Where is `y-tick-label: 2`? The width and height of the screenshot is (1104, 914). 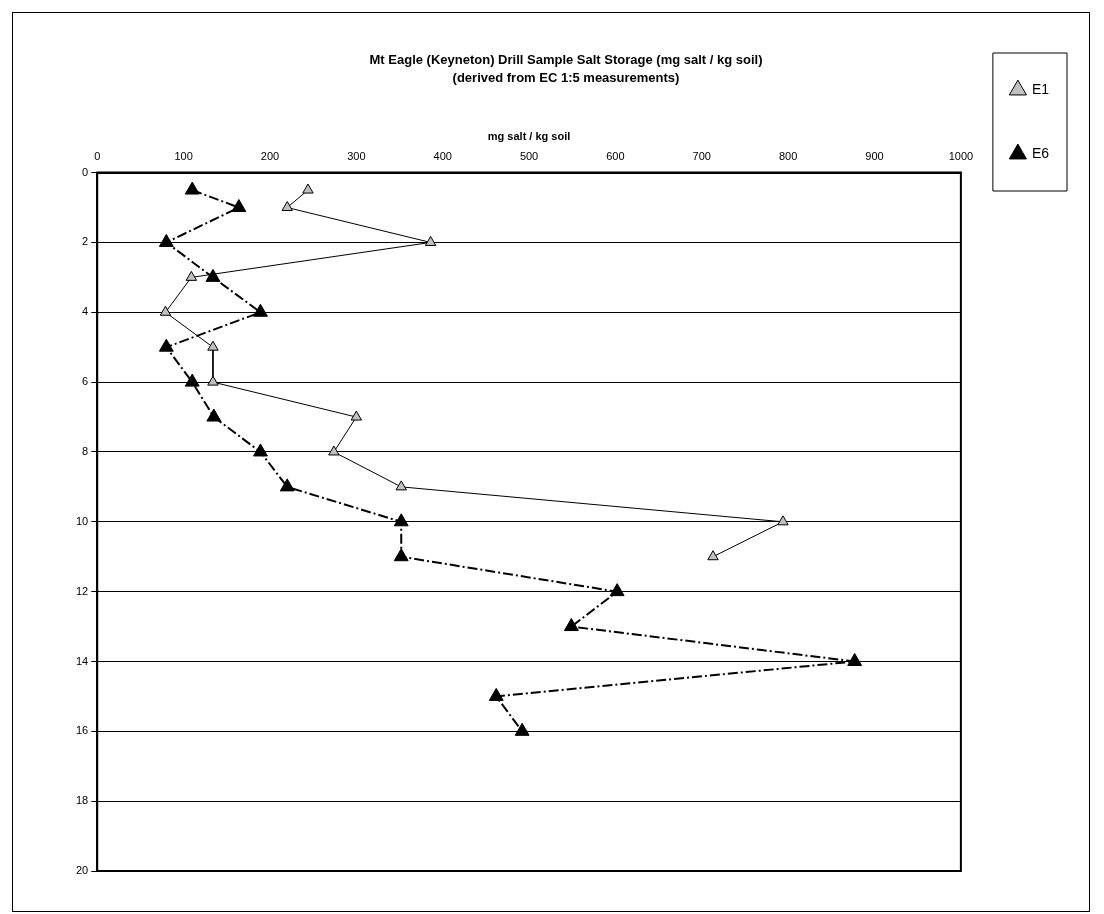 y-tick-label: 2 is located at coordinates (85, 241).